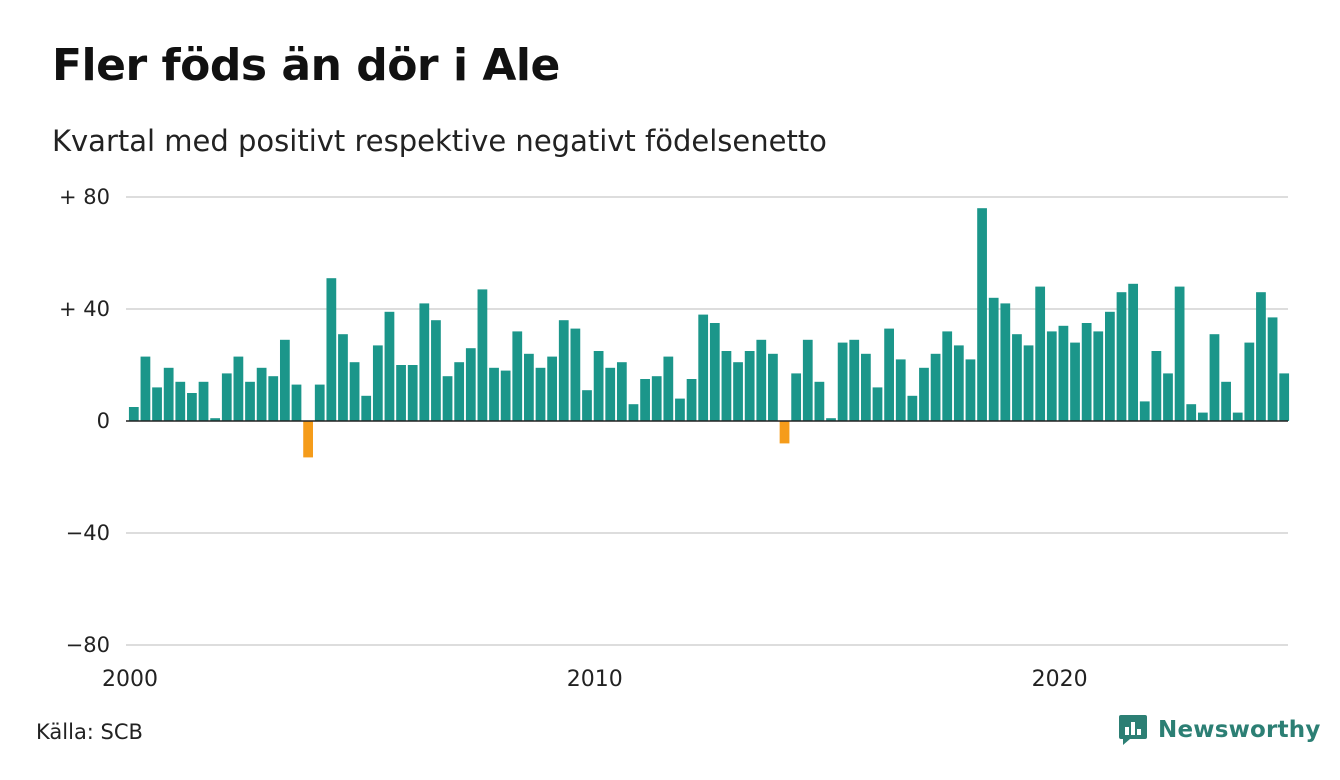 The width and height of the screenshot is (1340, 780). Describe the element at coordinates (84, 309) in the screenshot. I see `y-tick-label: + 40` at that location.